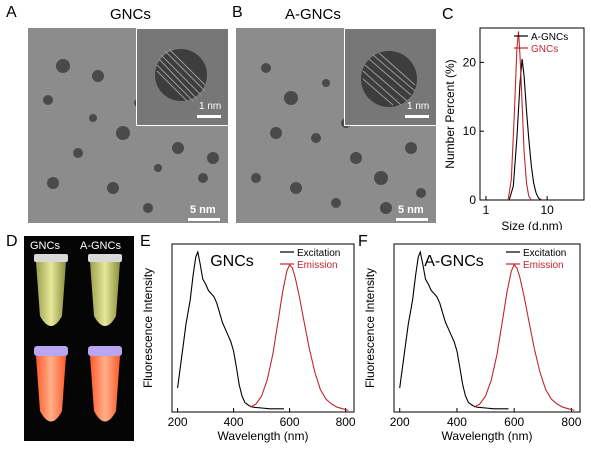 This screenshot has width=591, height=451. What do you see at coordinates (130, 14) in the screenshot?
I see `panel-a-title: GNCs` at bounding box center [130, 14].